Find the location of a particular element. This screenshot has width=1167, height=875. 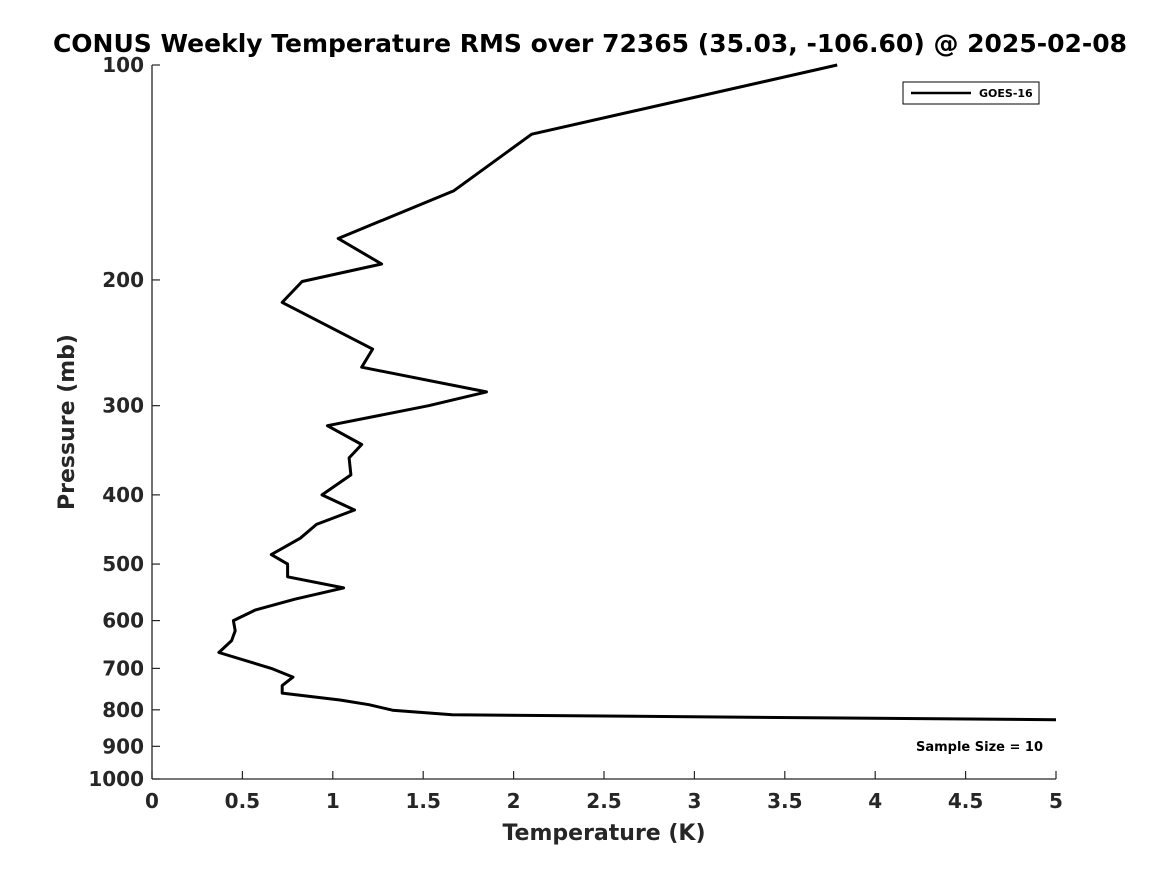

x-ticks: 0 0.5 1 1.5 2 2.5 3 3.5 4 4.5 5 is located at coordinates (604, 792).